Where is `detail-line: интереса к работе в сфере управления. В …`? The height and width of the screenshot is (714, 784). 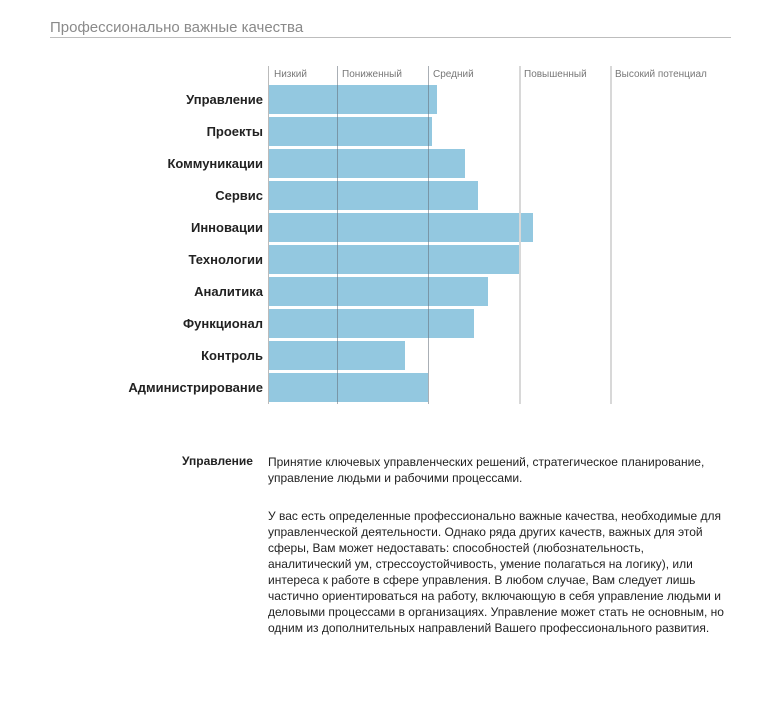 detail-line: интереса к работе в сфере управления. В … is located at coordinates (482, 580).